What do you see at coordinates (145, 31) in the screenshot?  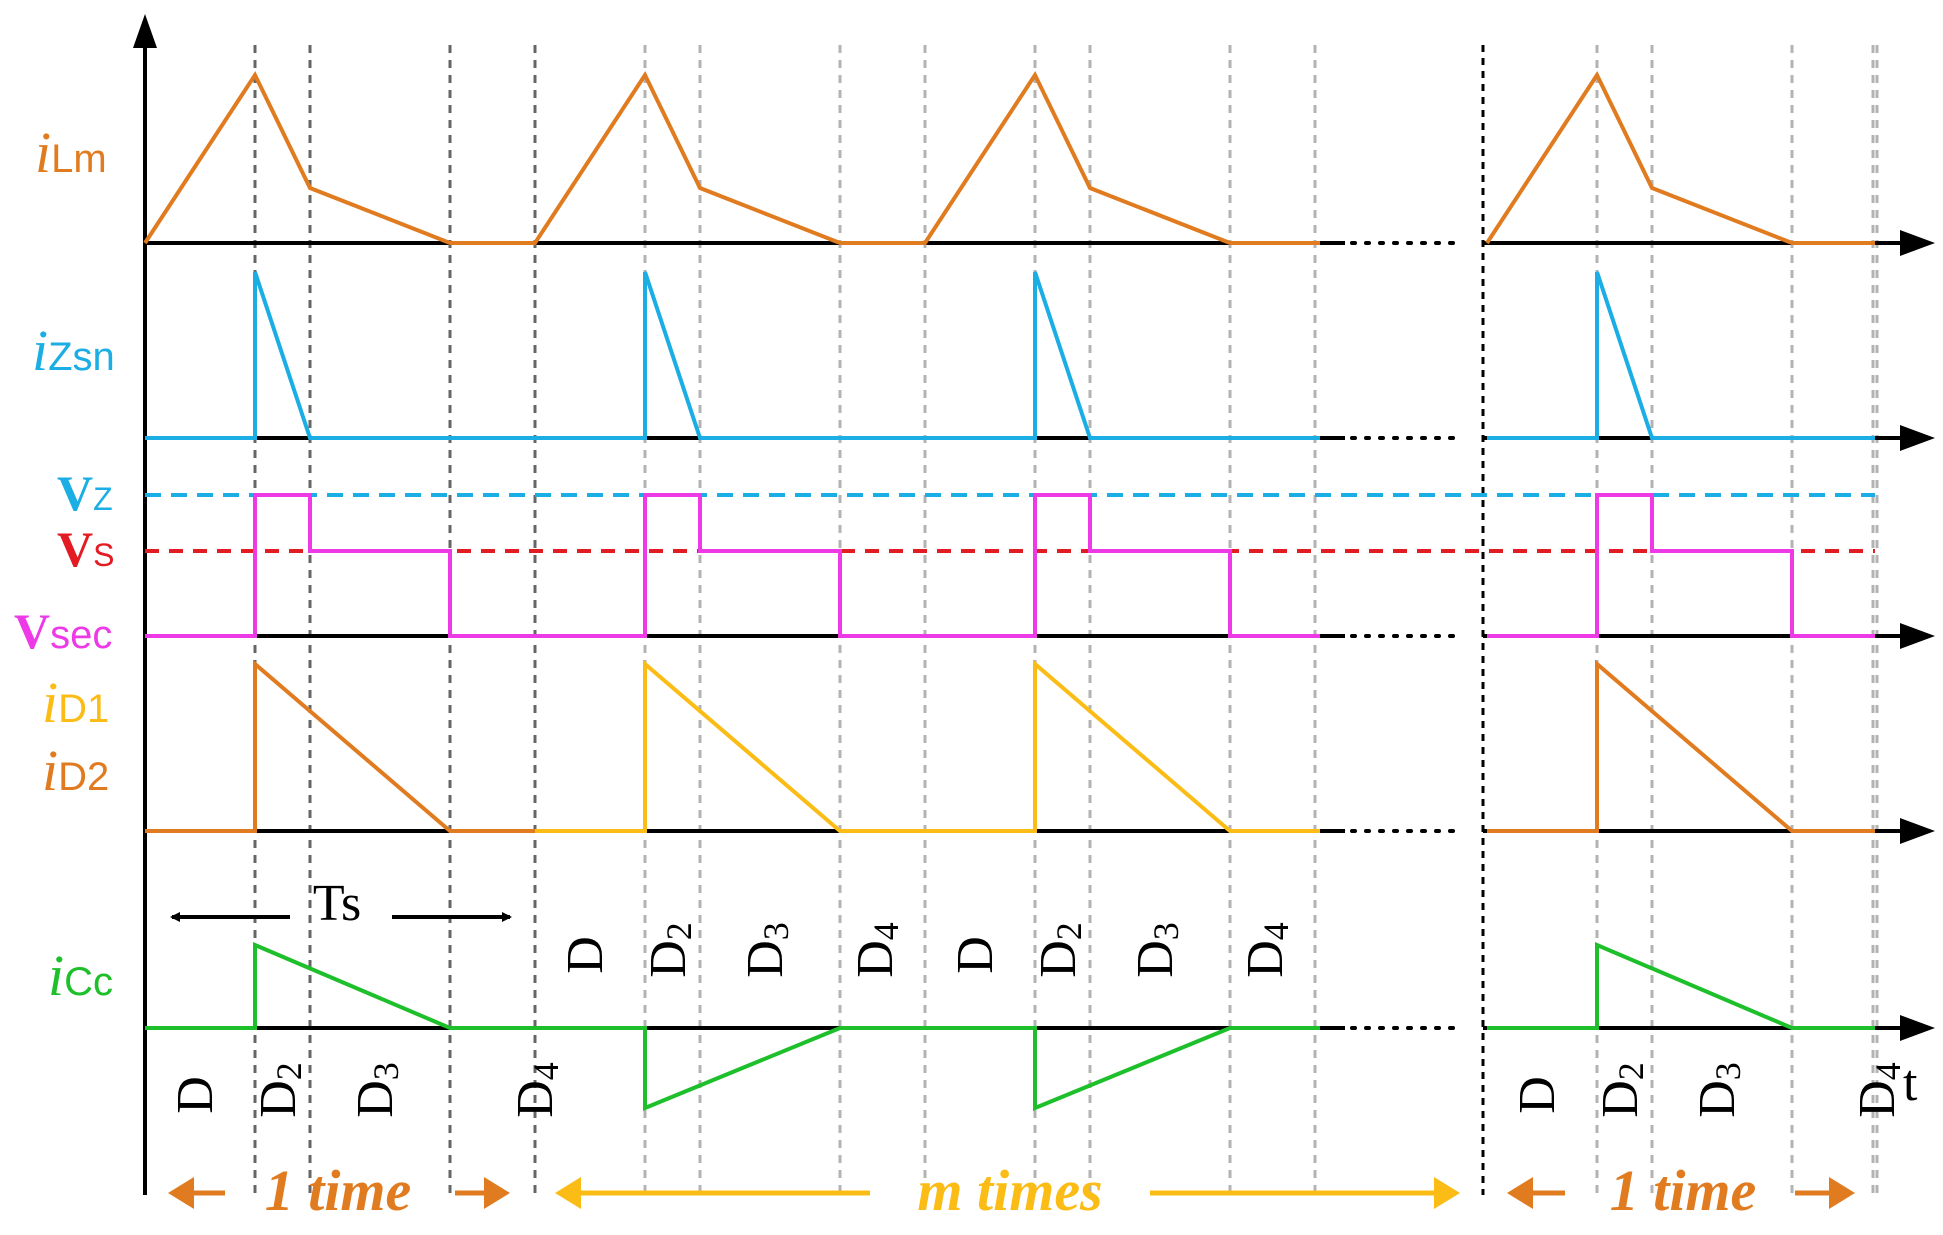 I see `vertical-axis-arrowhead` at bounding box center [145, 31].